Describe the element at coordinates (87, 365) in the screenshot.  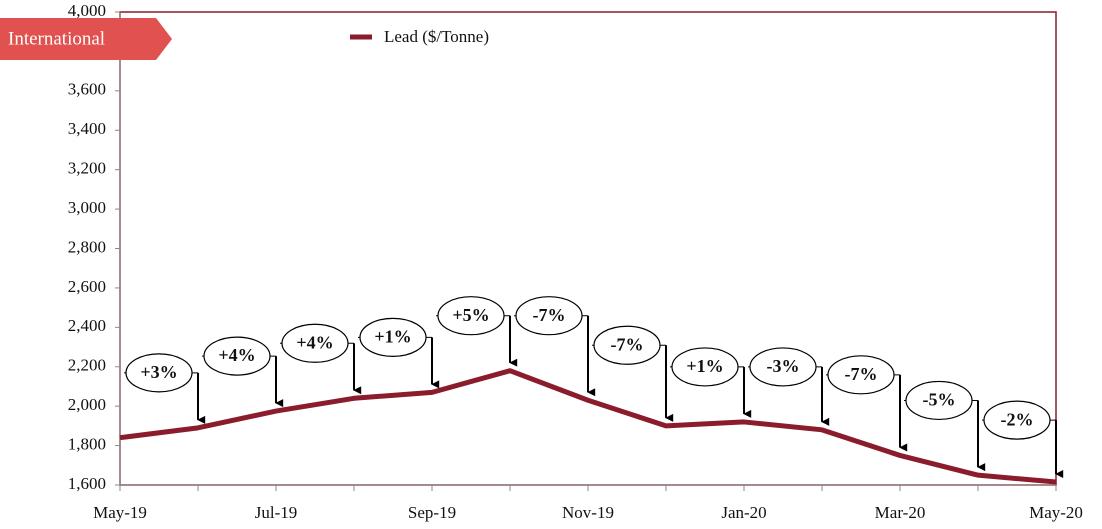
I see `y-tick-label: 2,200` at that location.